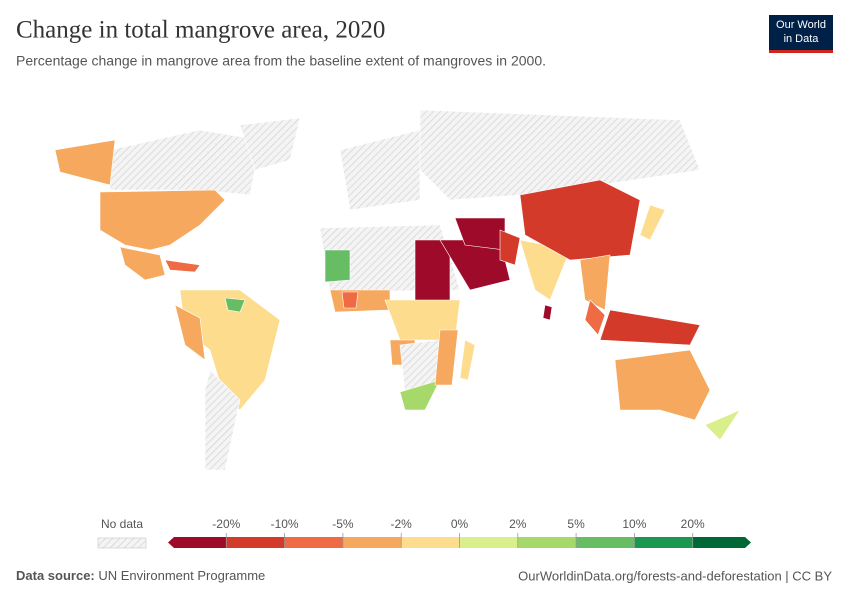  I want to click on no-data-label: No data, so click(122, 524).